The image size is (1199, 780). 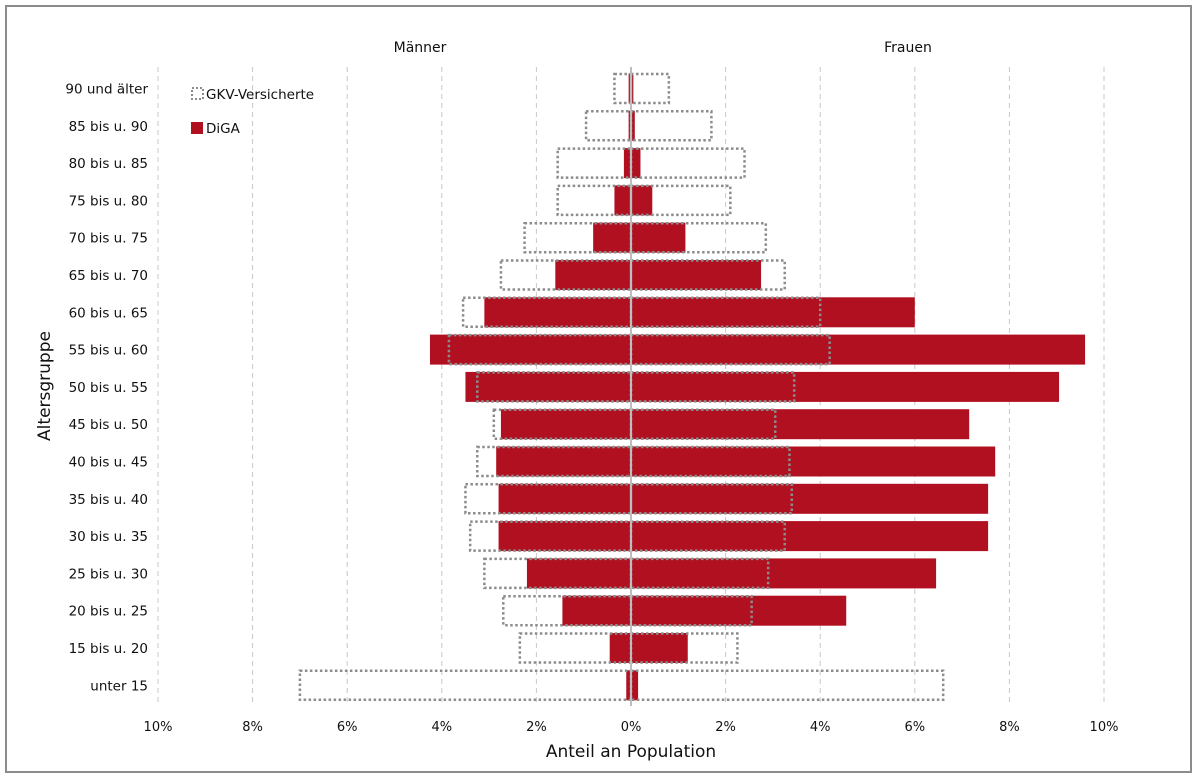 I want to click on category-label: 50 bis u. 55, so click(x=108, y=388).